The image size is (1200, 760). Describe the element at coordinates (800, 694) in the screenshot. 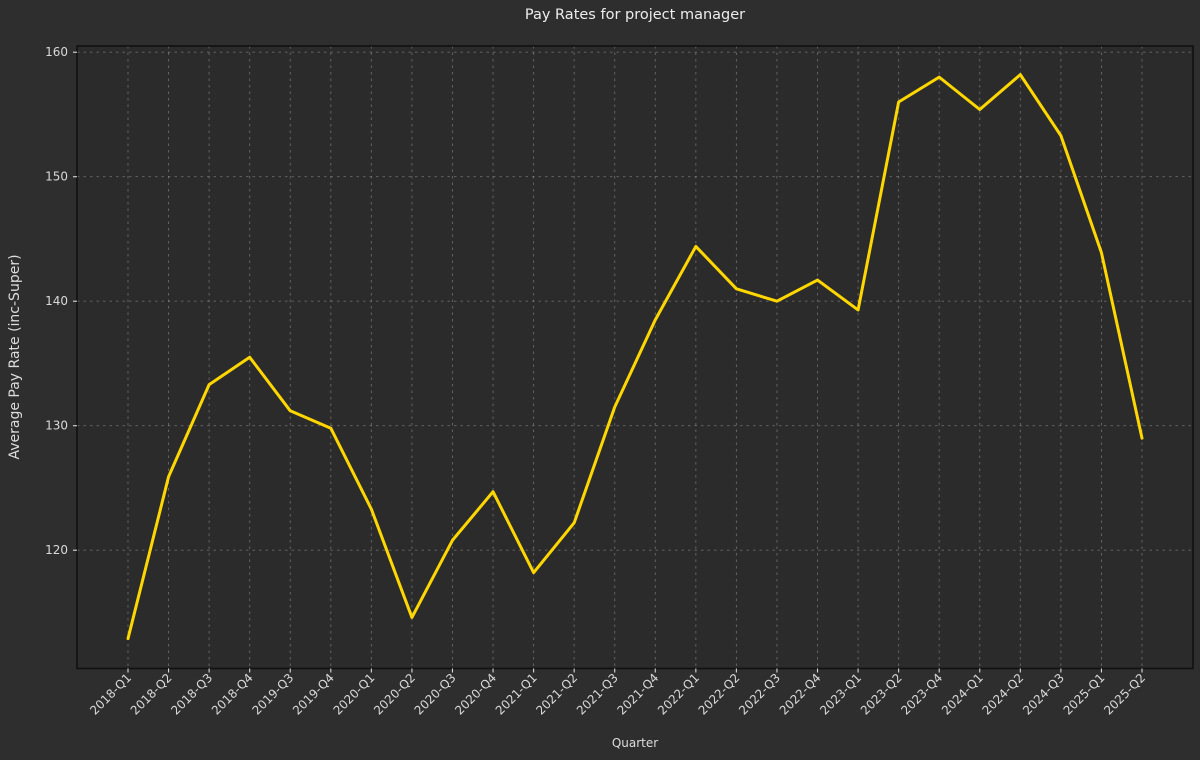

I see `x-tick-label: 2022-Q4` at that location.